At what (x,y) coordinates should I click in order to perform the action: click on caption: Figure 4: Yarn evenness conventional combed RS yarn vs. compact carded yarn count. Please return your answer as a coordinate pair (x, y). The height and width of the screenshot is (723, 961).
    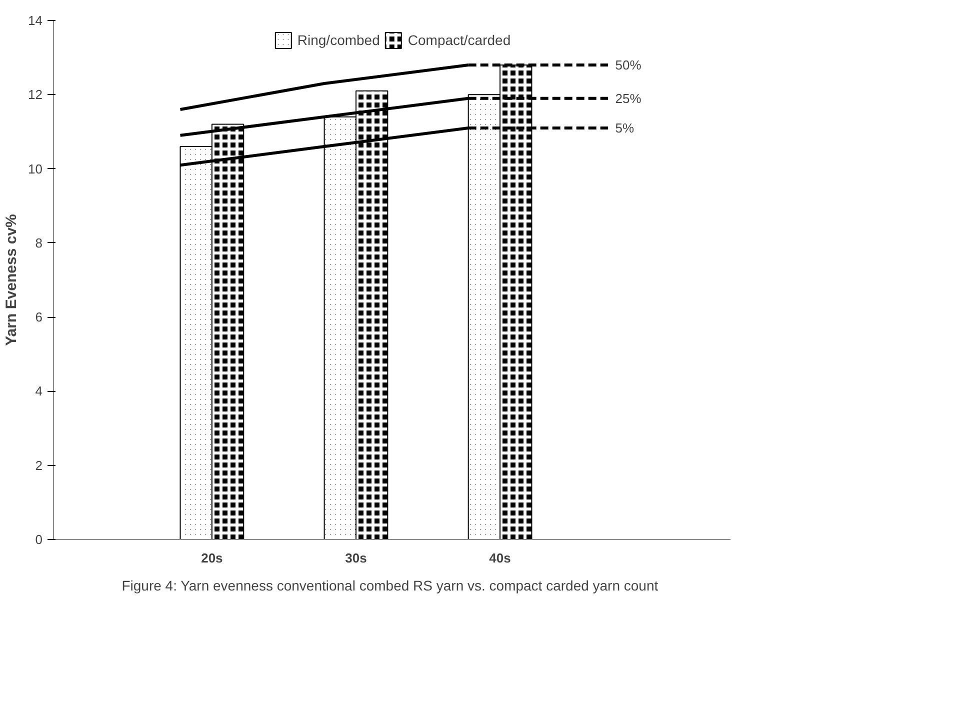
    Looking at the image, I should click on (390, 586).